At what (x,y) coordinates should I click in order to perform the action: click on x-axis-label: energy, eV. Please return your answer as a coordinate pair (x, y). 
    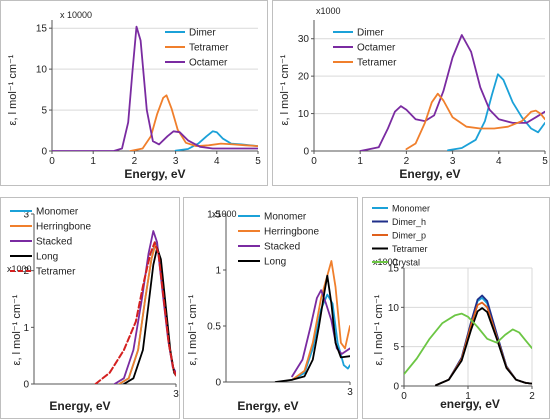
    Looking at the image, I should click on (470, 404).